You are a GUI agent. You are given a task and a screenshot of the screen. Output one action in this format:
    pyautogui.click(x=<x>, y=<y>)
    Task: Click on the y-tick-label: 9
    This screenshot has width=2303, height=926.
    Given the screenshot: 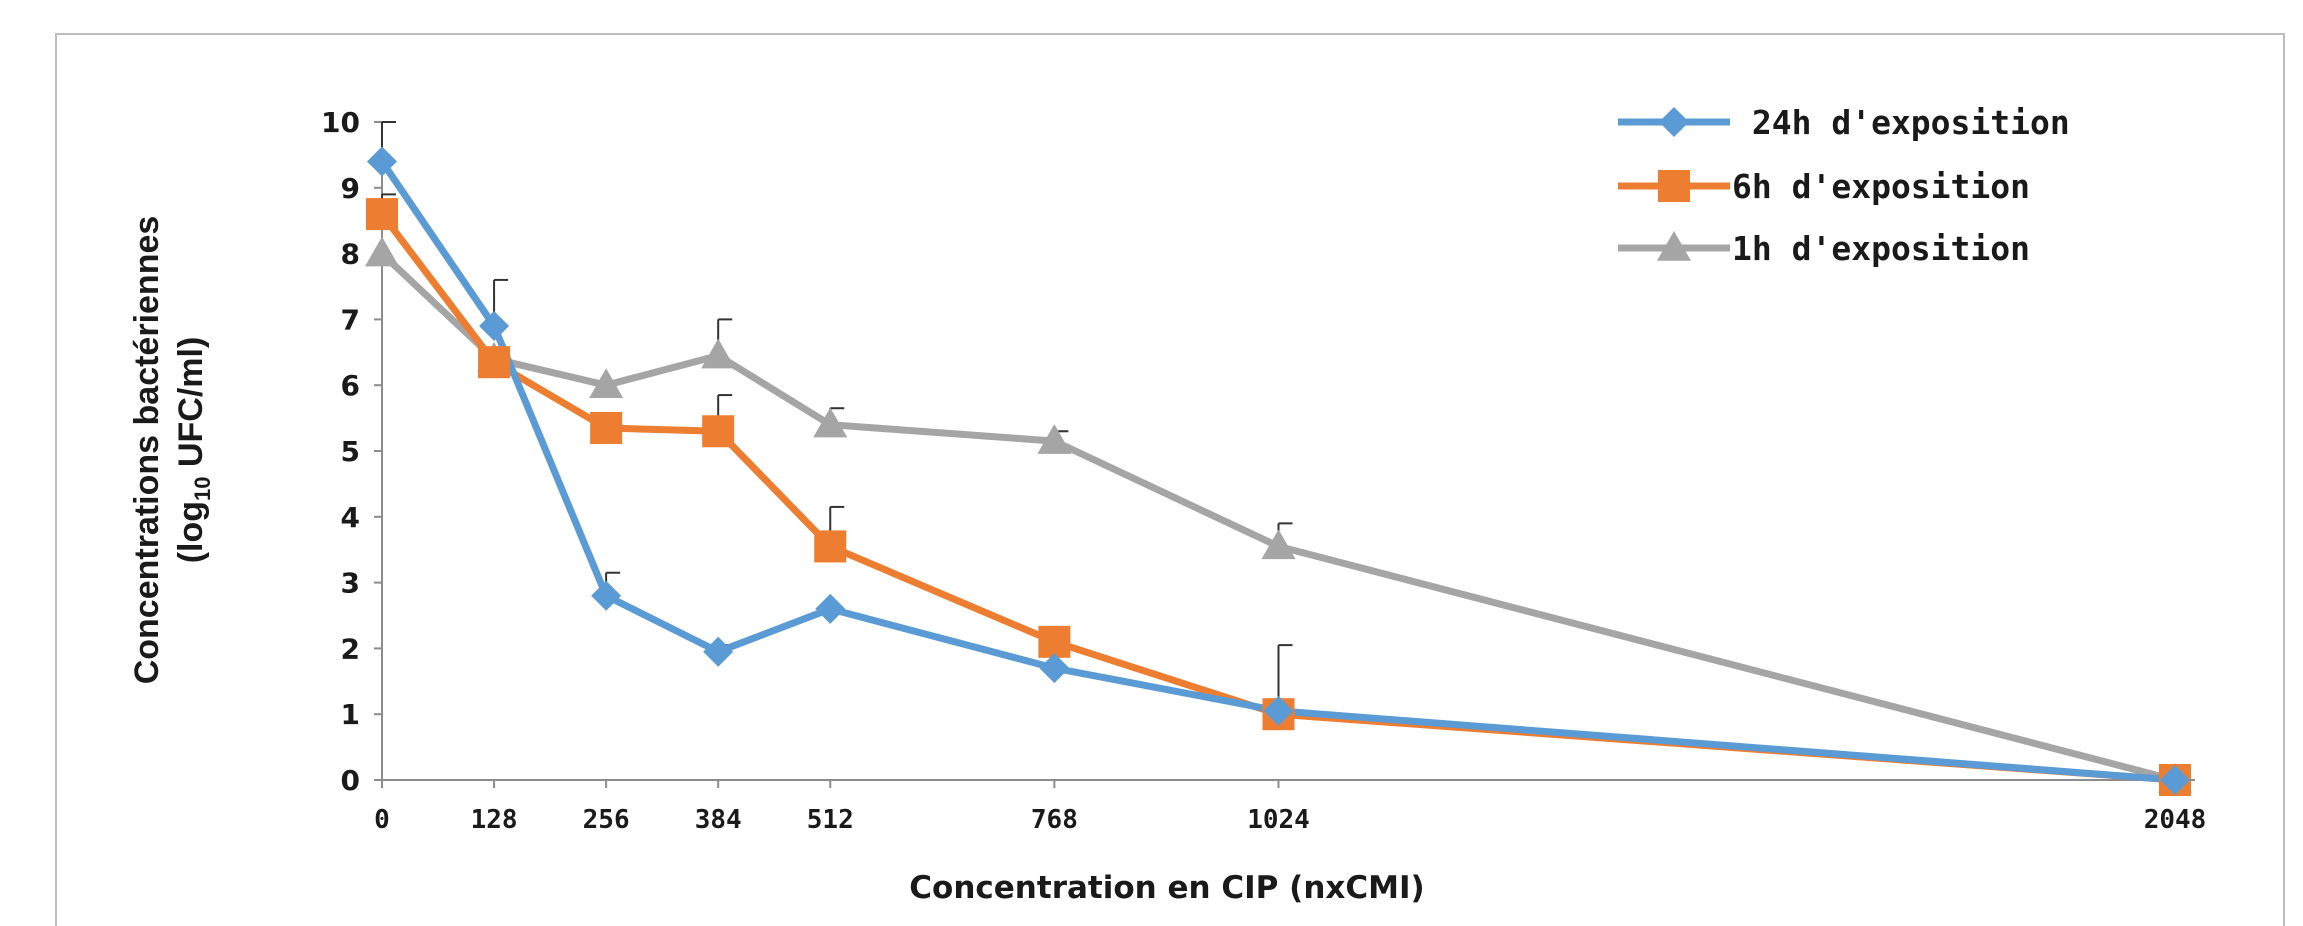 What is the action you would take?
    pyautogui.click(x=350, y=188)
    